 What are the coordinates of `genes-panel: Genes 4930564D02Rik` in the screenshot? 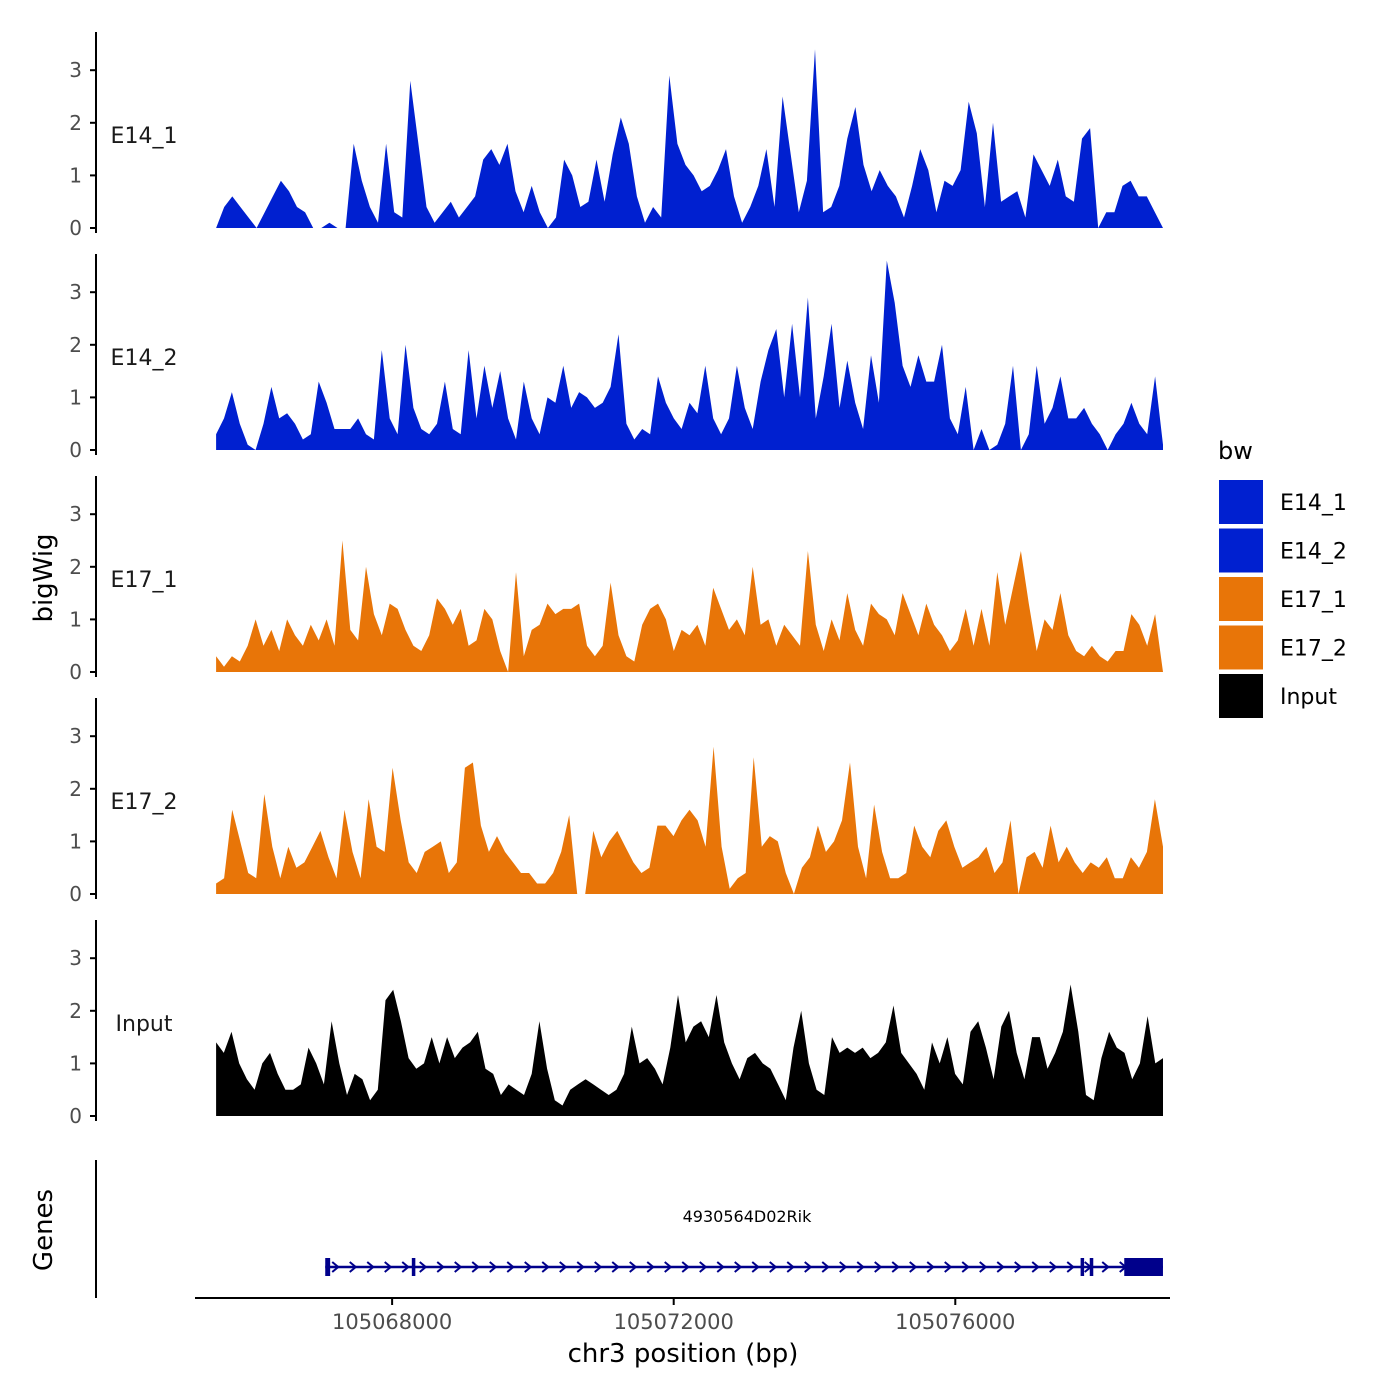 It's located at (596, 1229).